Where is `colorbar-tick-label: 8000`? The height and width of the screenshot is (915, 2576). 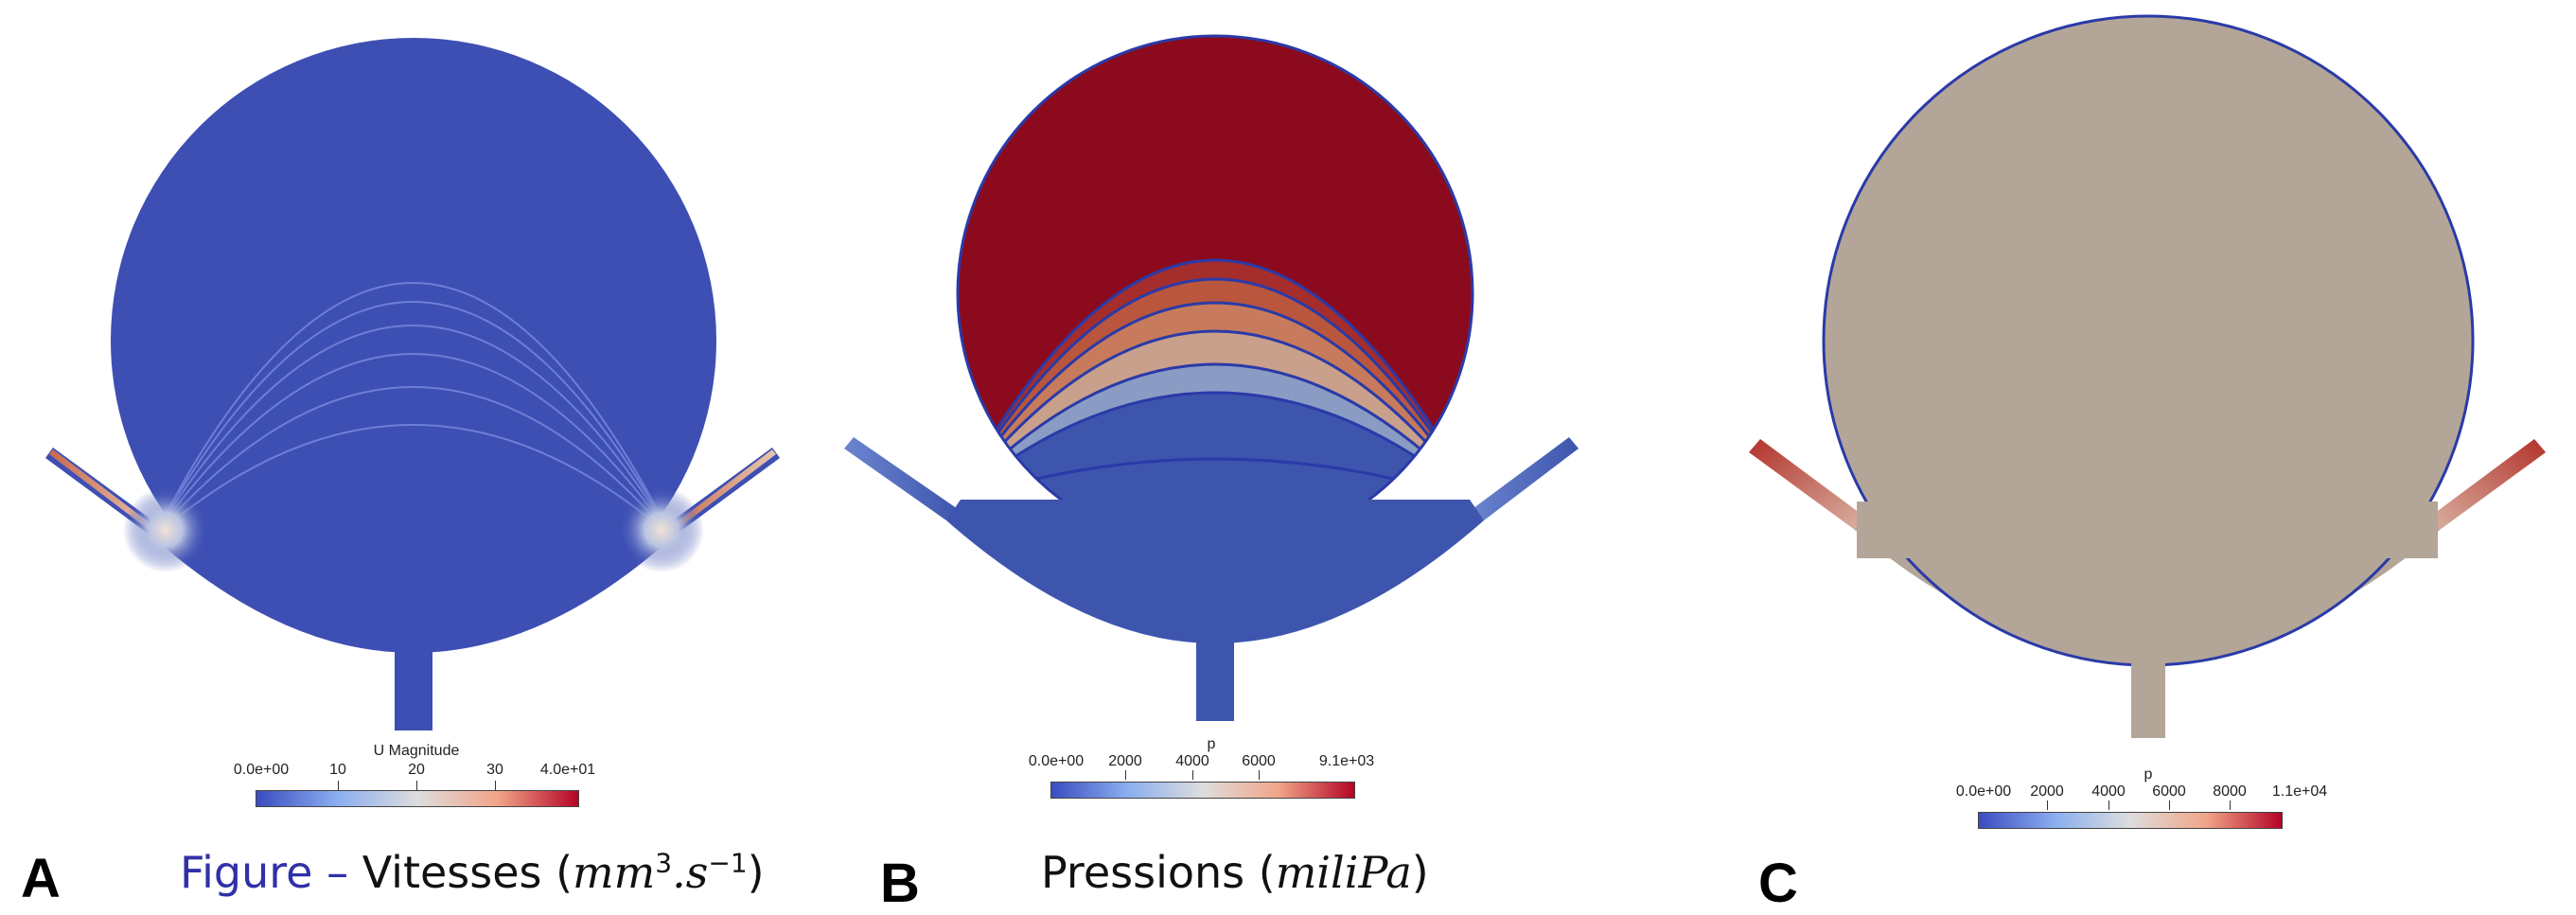
colorbar-tick-label: 8000 is located at coordinates (2230, 792).